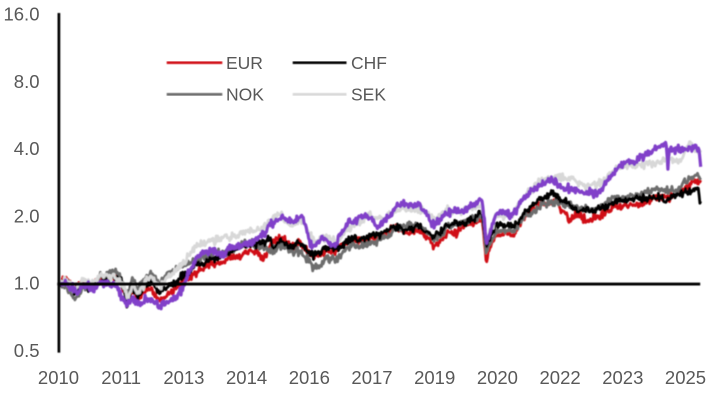 The width and height of the screenshot is (717, 401). What do you see at coordinates (369, 63) in the screenshot?
I see `svg-text: CHF` at bounding box center [369, 63].